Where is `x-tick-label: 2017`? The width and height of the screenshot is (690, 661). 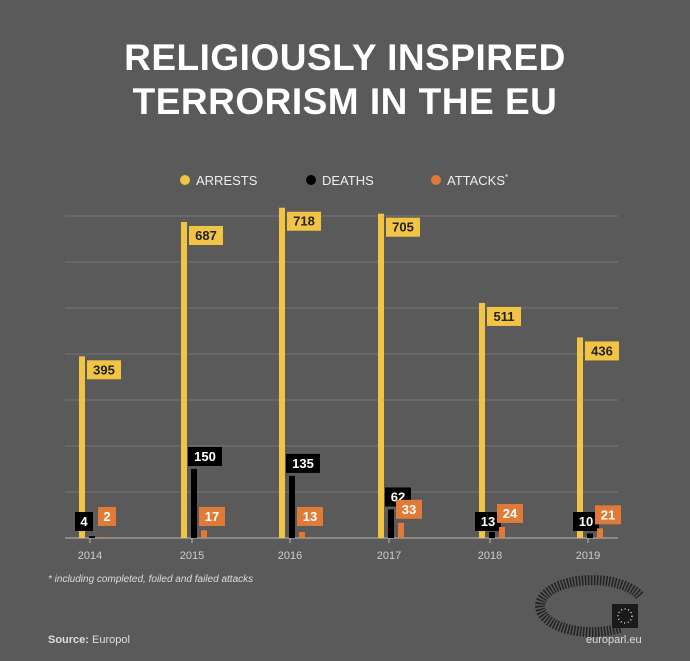 x-tick-label: 2017 is located at coordinates (389, 556).